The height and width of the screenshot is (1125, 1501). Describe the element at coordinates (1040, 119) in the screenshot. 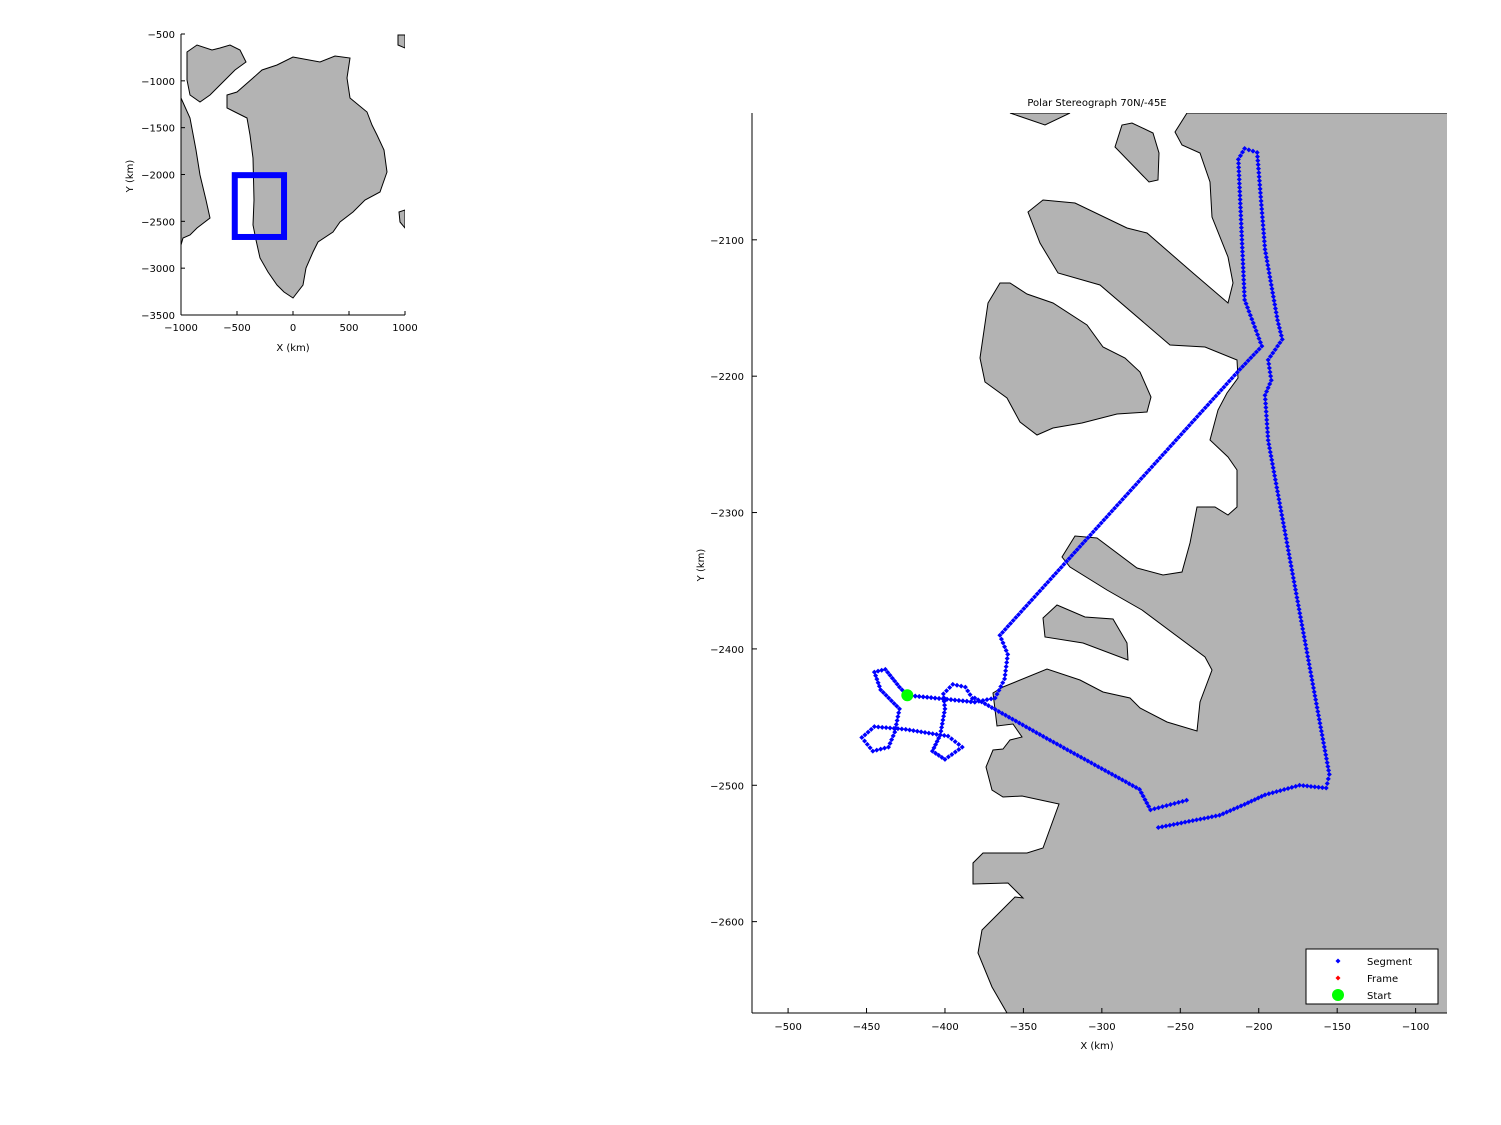

I see `land-polygon` at that location.